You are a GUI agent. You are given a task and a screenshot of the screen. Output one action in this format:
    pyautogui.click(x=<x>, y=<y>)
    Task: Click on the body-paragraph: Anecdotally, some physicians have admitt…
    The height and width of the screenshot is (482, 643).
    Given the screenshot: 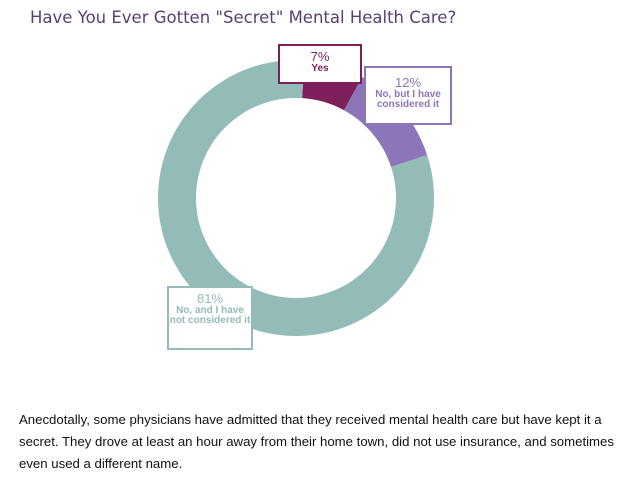 What is the action you would take?
    pyautogui.click(x=316, y=441)
    